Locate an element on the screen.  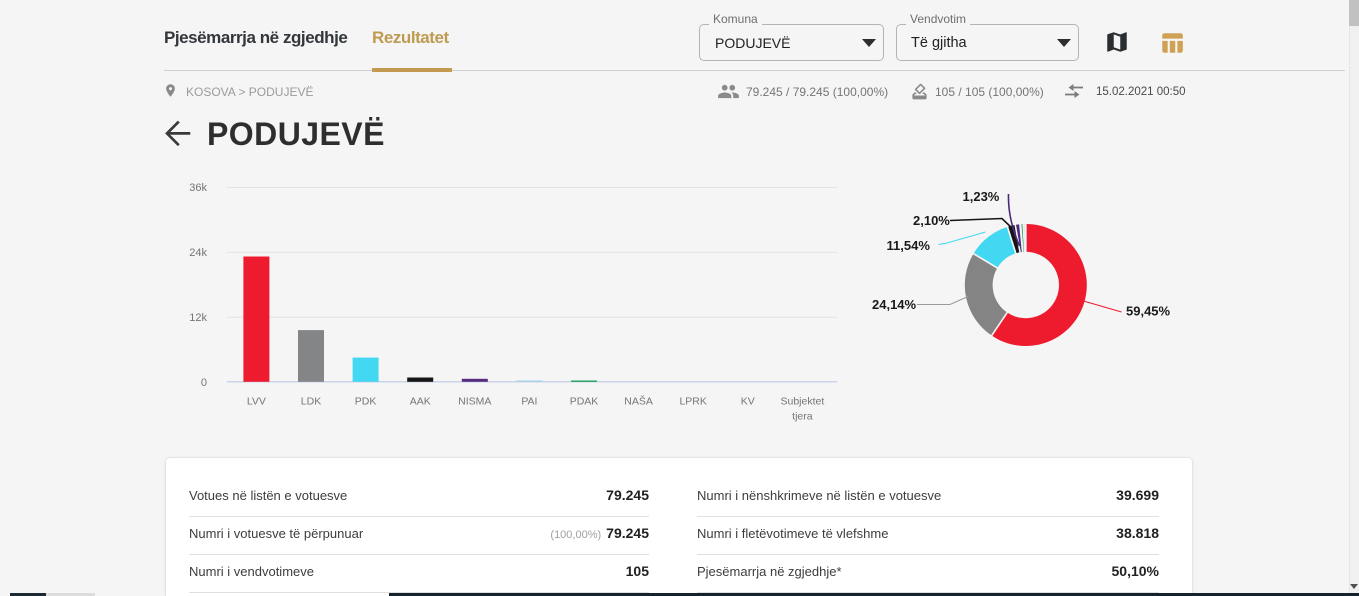
svg-text: NAŠA is located at coordinates (638, 401).